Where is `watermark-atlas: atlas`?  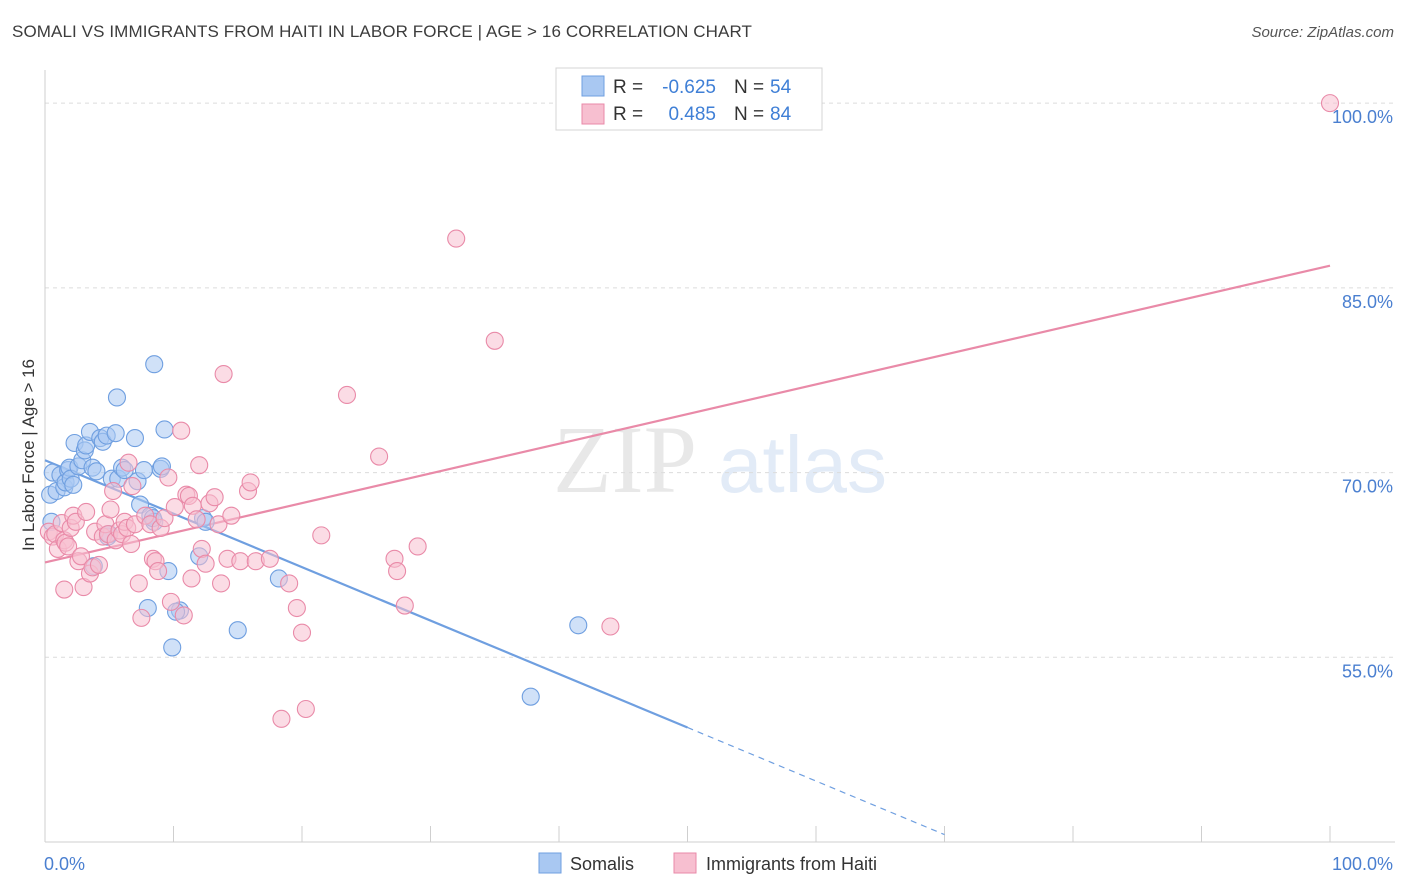
watermark-atlas: atlas is located at coordinates (802, 464).